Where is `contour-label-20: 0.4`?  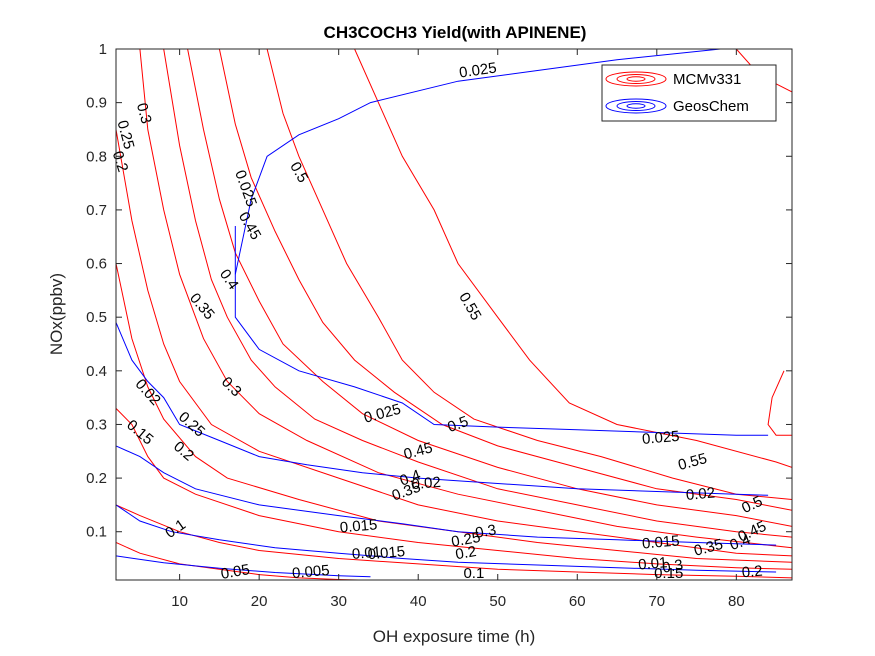
contour-label-20: 0.4 is located at coordinates (410, 478).